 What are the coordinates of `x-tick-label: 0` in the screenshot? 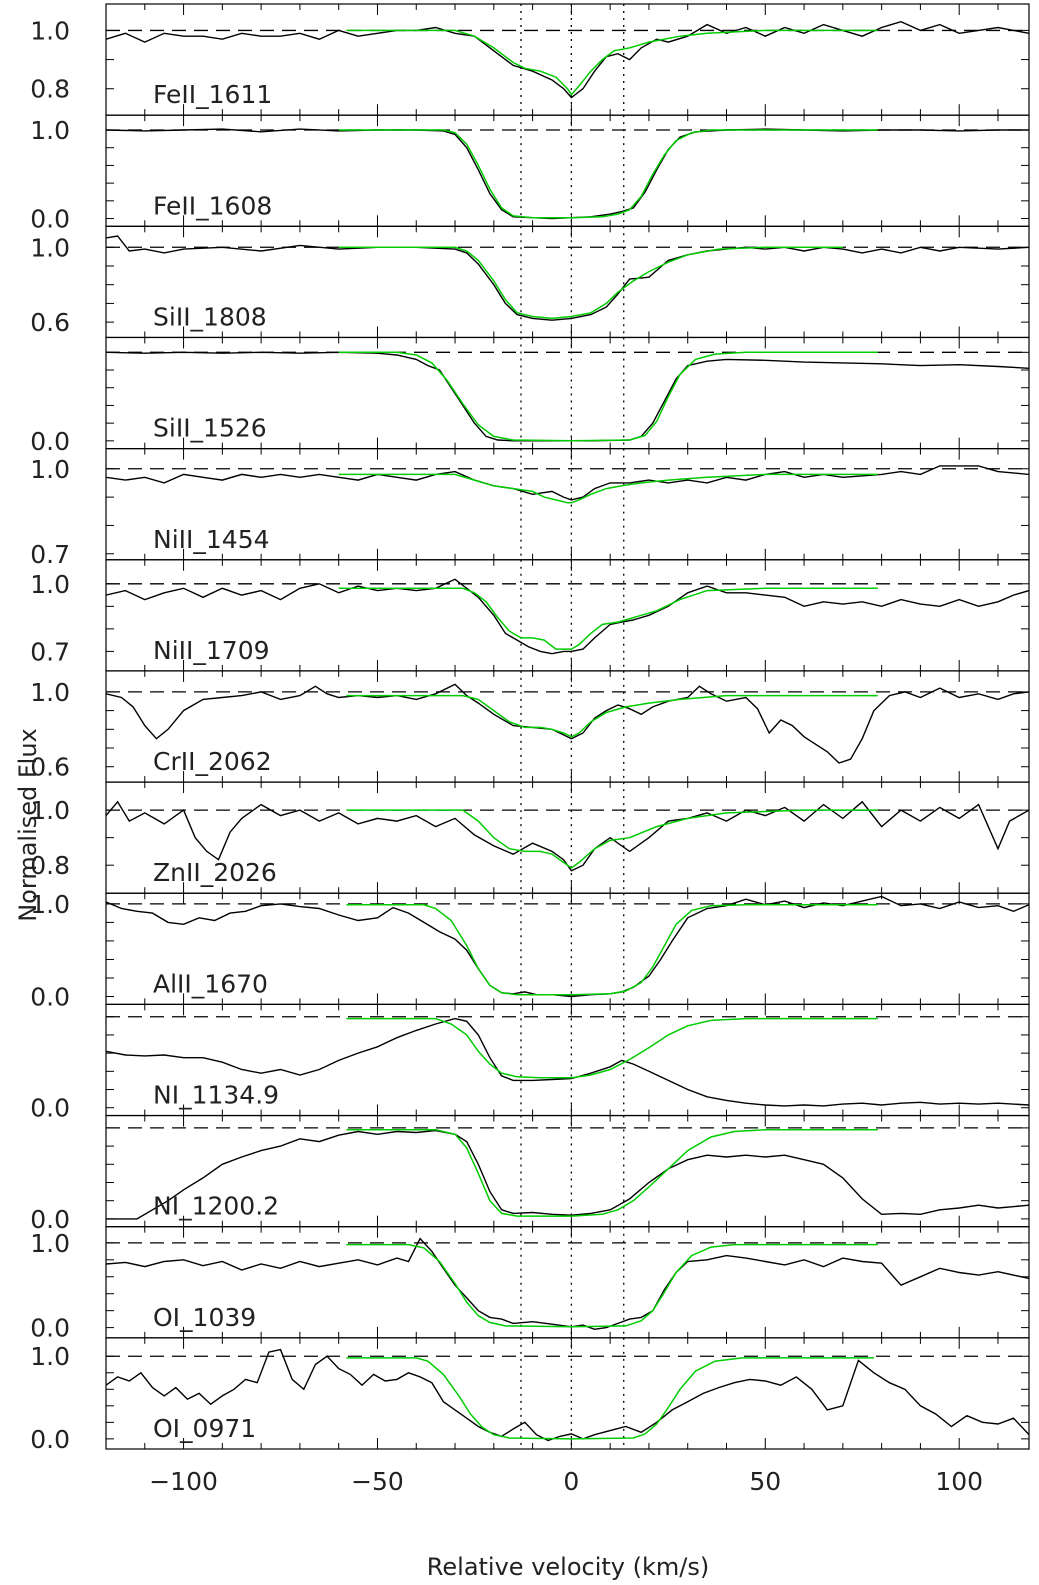 It's located at (571, 1481).